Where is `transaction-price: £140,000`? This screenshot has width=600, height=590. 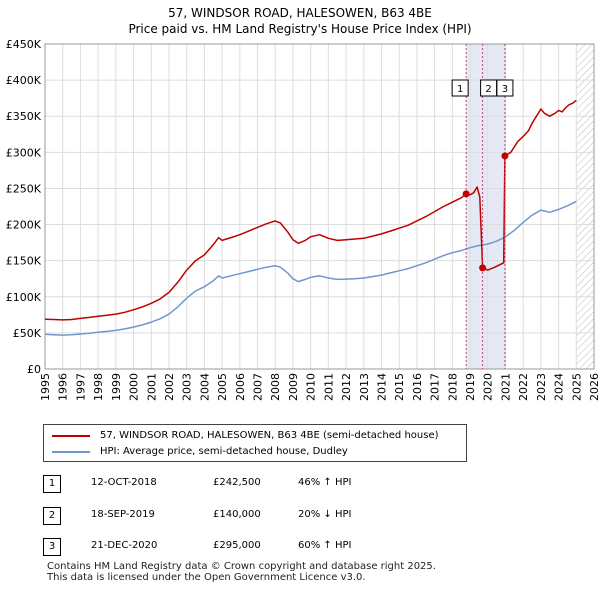 transaction-price: £140,000 is located at coordinates (237, 514).